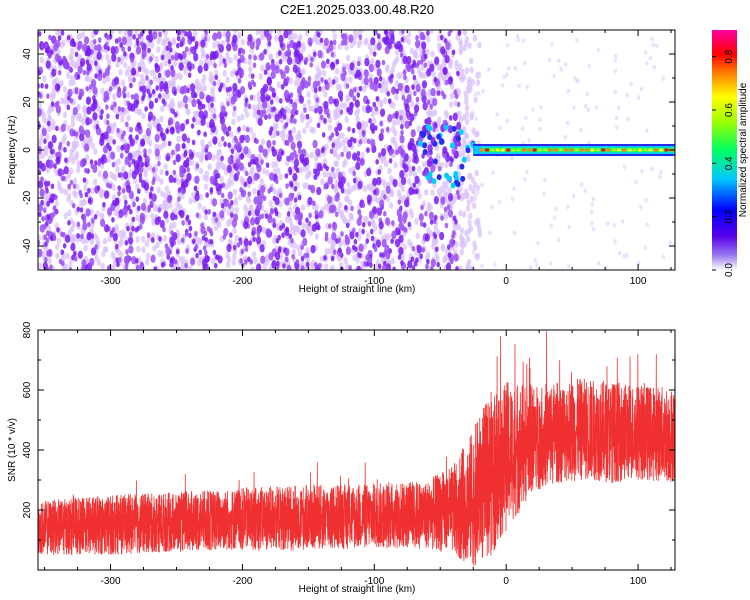  What do you see at coordinates (506, 281) in the screenshot?
I see `x-tick-label: 0` at bounding box center [506, 281].